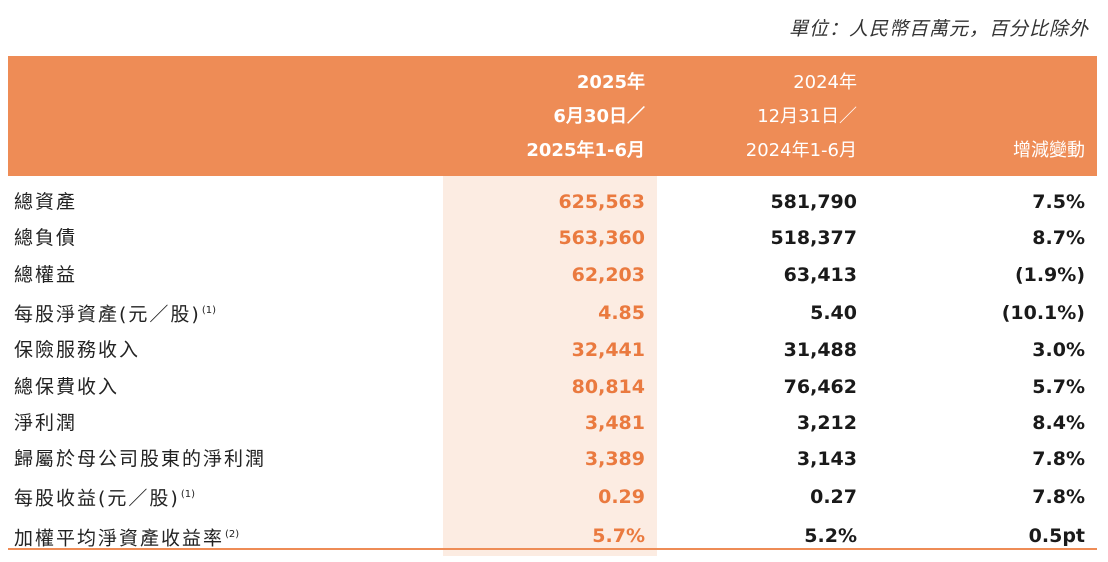 This screenshot has height=562, width=1108. I want to click on header-2025: 2025年 6月30日／ 2025年1-6月, so click(550, 116).